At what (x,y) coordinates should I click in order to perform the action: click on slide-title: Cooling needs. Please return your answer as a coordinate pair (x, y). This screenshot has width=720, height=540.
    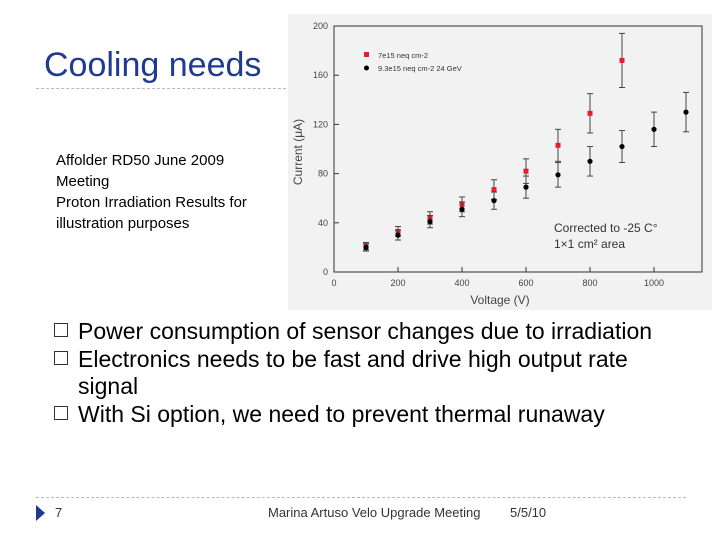
    Looking at the image, I should click on (153, 65).